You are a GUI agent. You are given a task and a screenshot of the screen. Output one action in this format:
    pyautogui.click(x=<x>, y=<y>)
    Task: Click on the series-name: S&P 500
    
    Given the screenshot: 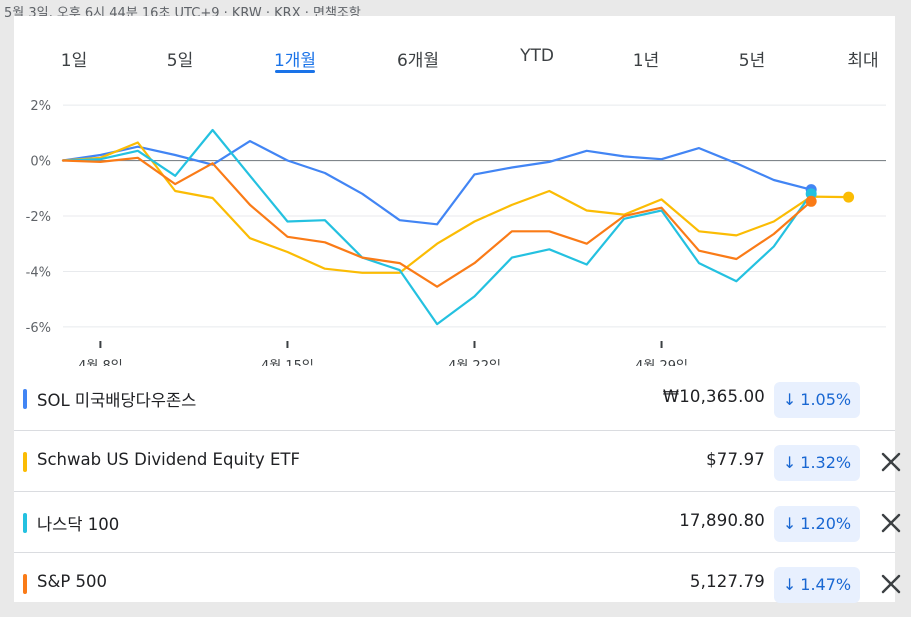 What is the action you would take?
    pyautogui.click(x=72, y=581)
    